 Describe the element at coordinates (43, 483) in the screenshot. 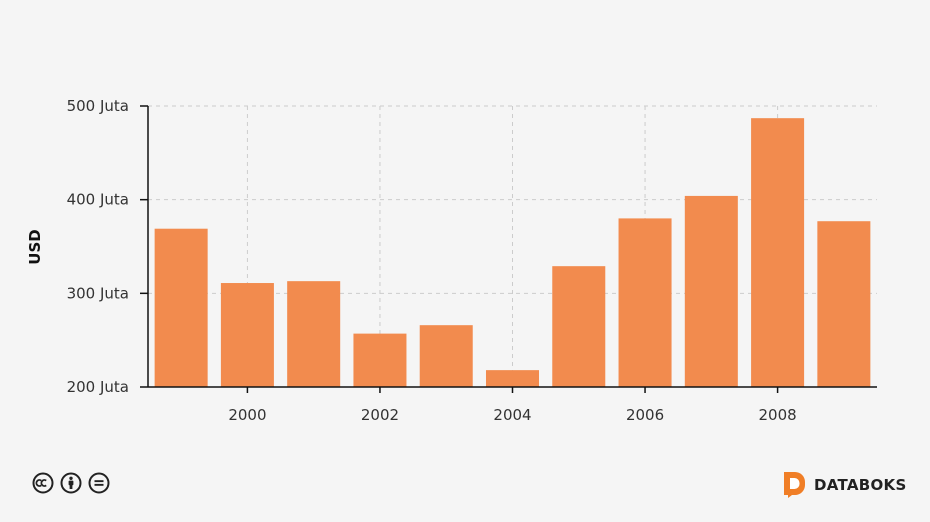

I see `cc-icon` at that location.